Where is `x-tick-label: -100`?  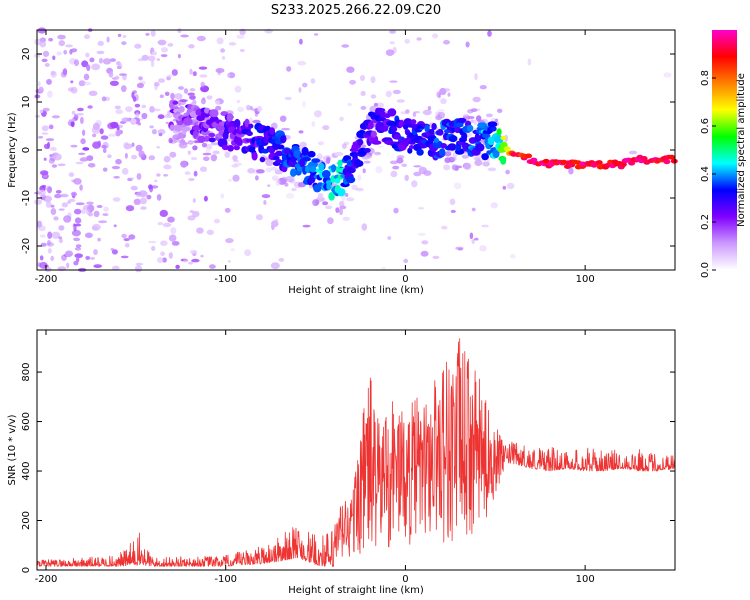 x-tick-label: -100 is located at coordinates (225, 279).